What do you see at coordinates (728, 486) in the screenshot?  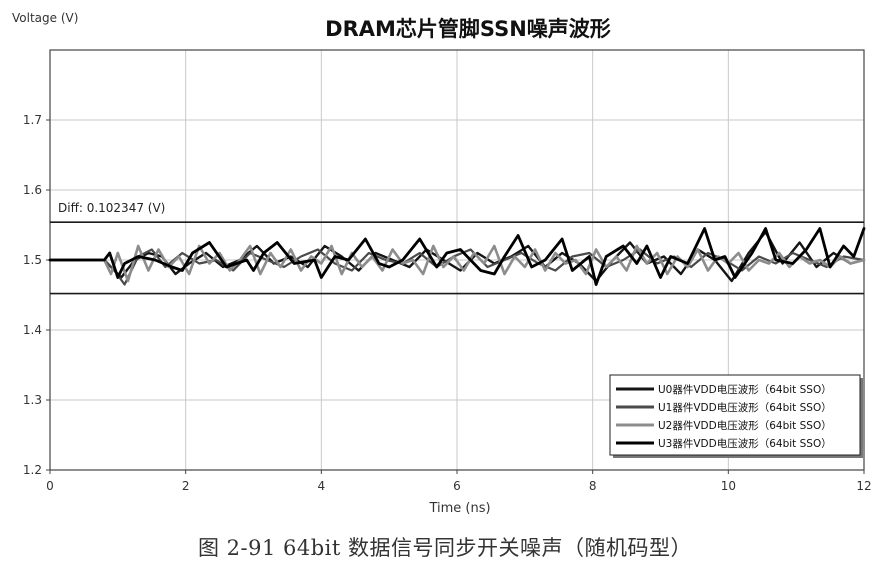 I see `x-tick-label: 10` at bounding box center [728, 486].